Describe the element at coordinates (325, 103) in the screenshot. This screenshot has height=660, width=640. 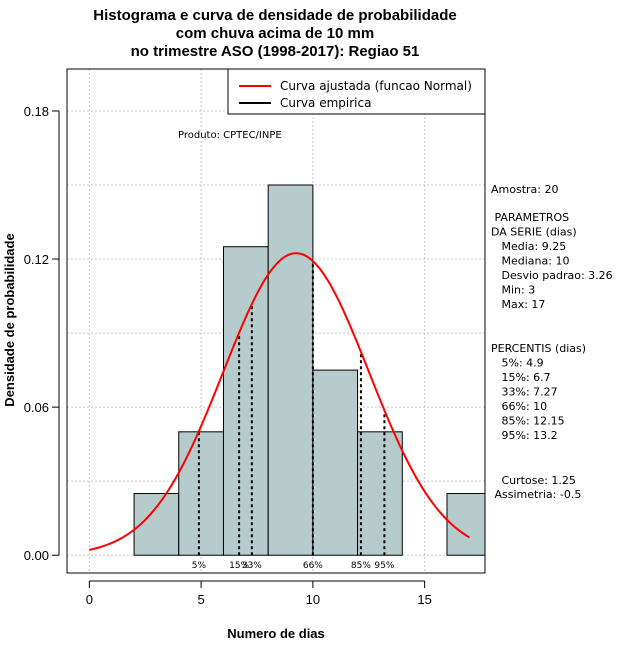
I see `legend-label-1: Curva empirica` at that location.